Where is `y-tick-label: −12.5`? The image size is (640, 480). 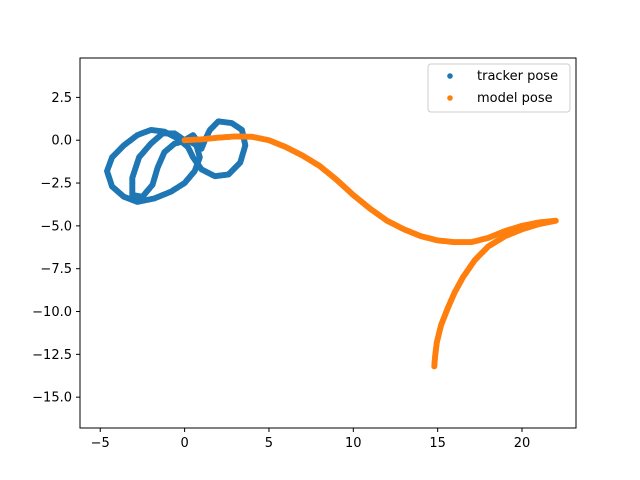 y-tick-label: −12.5 is located at coordinates (52, 355).